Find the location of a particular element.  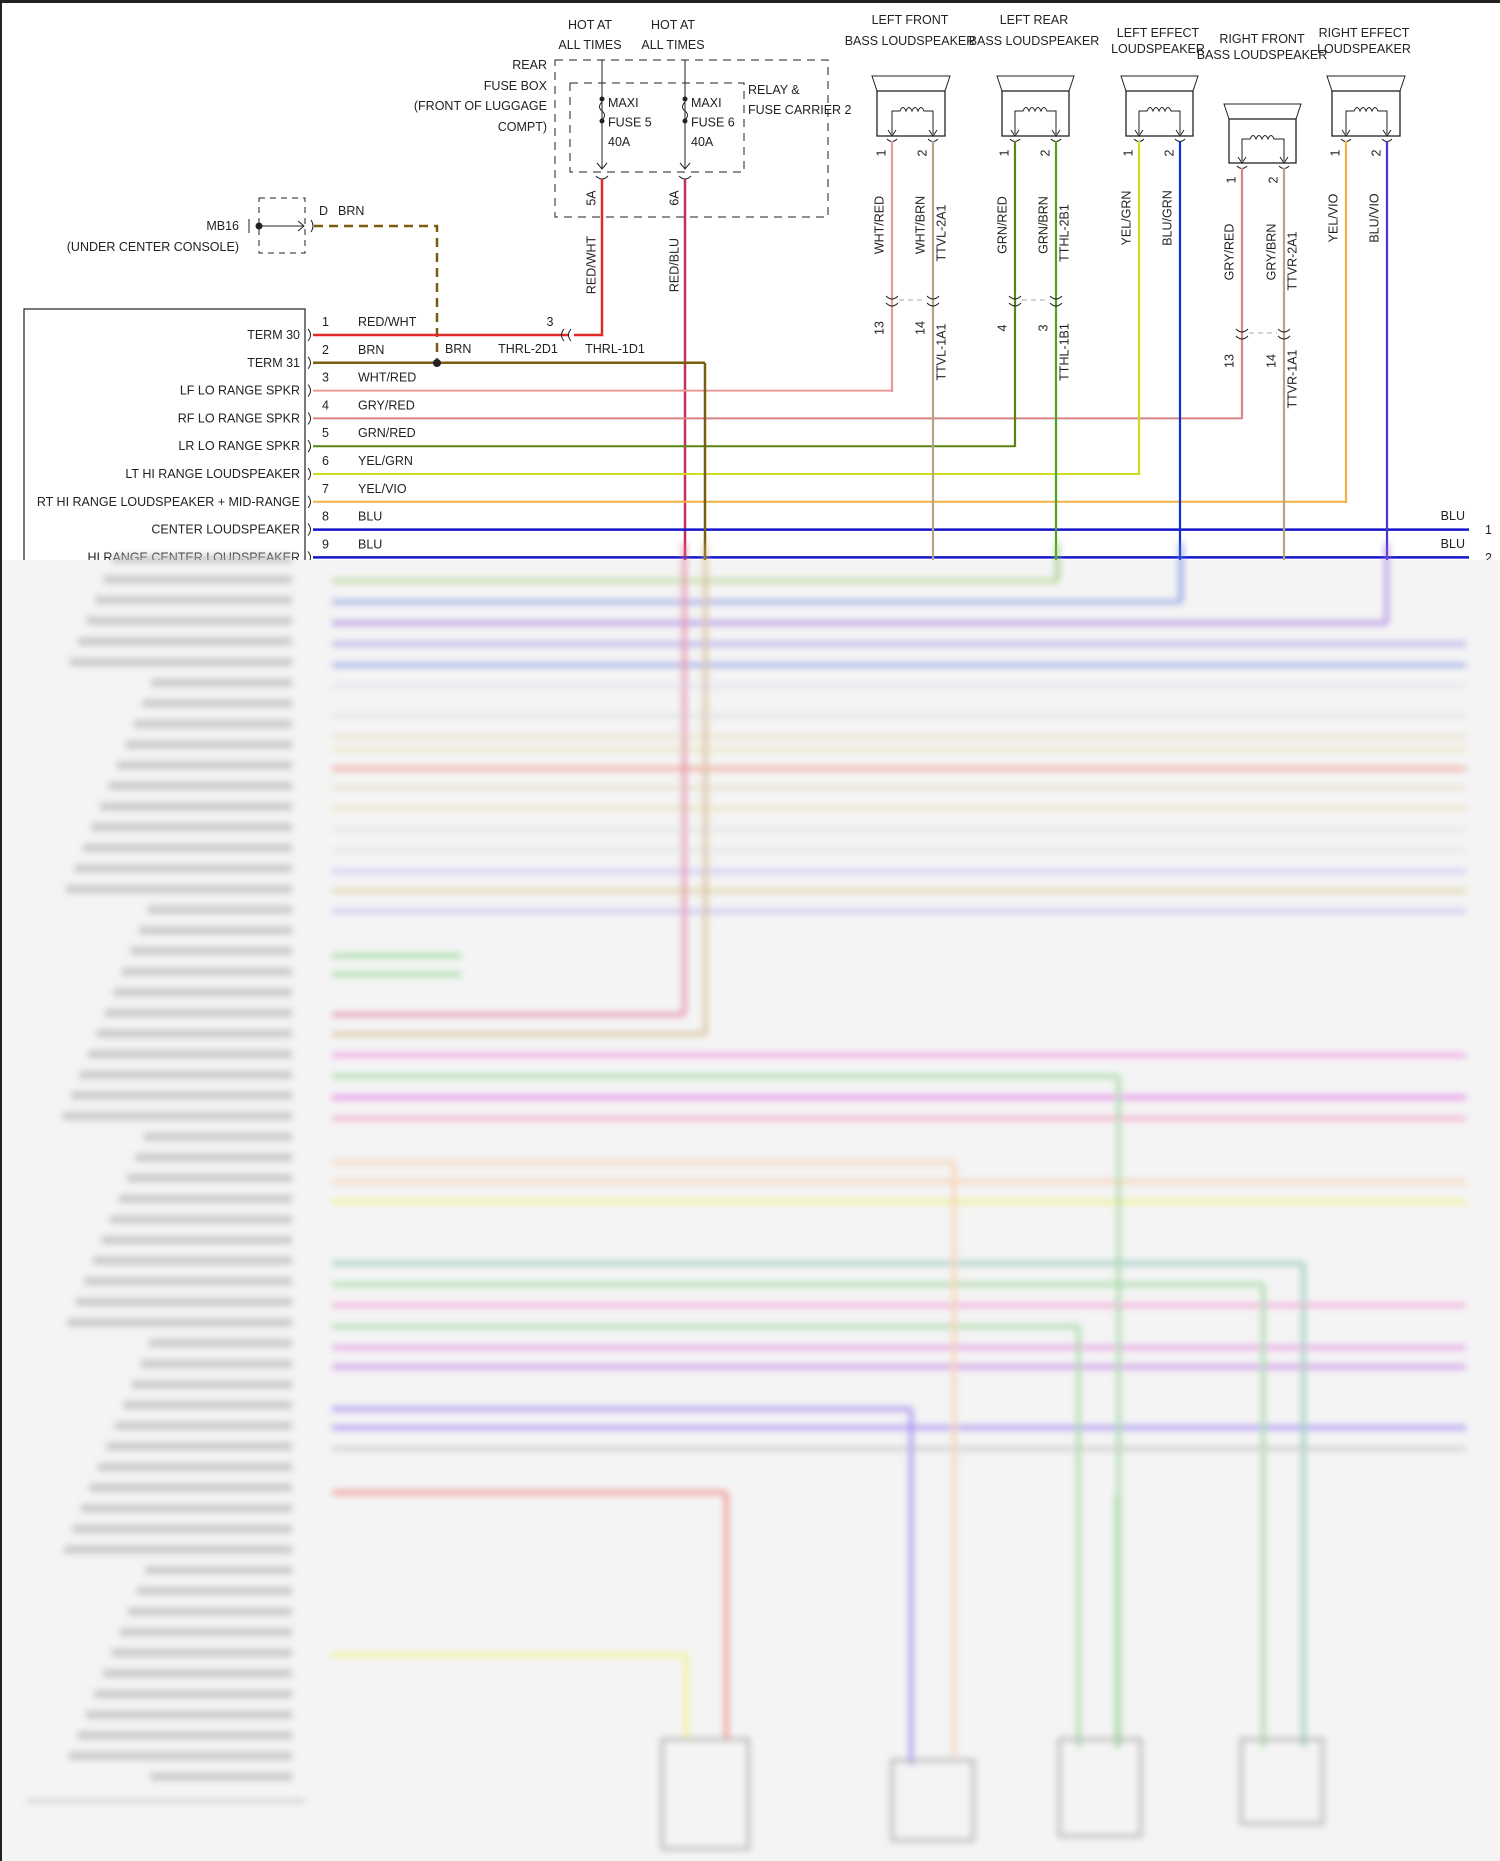

speaker-wire-label: WHT/RED is located at coordinates (879, 225).